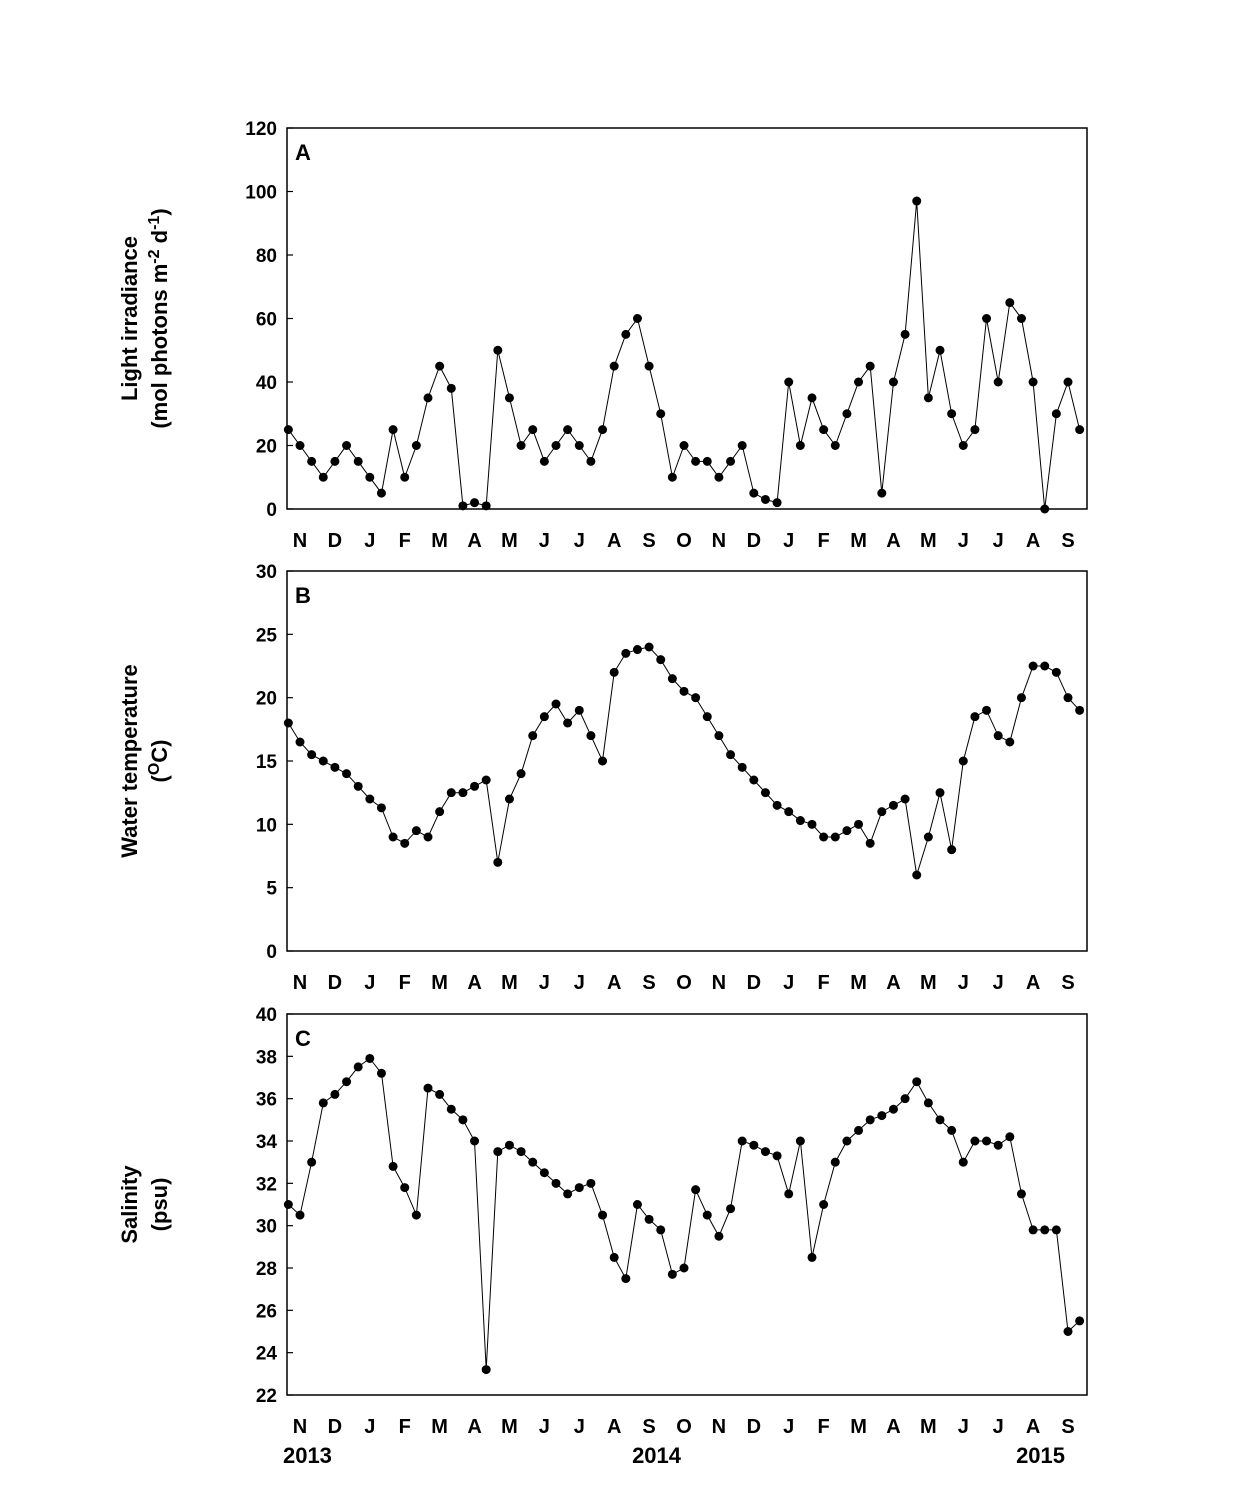 This screenshot has height=1486, width=1237. Describe the element at coordinates (159, 779) in the screenshot. I see `unit-text: (` at that location.